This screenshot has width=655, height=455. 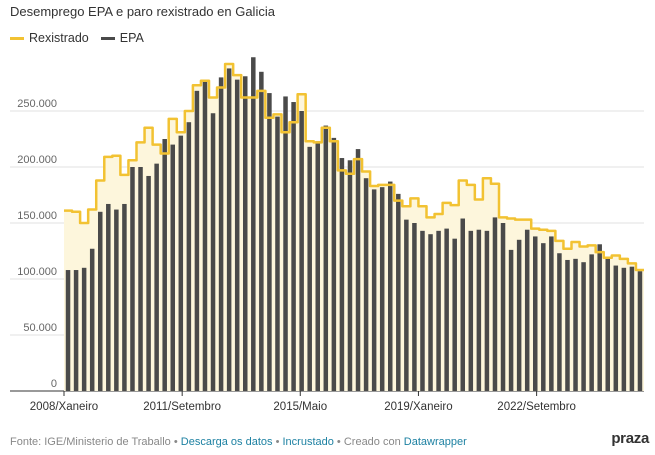 I want to click on download-data-link: Descarga os datos, so click(x=226, y=442).